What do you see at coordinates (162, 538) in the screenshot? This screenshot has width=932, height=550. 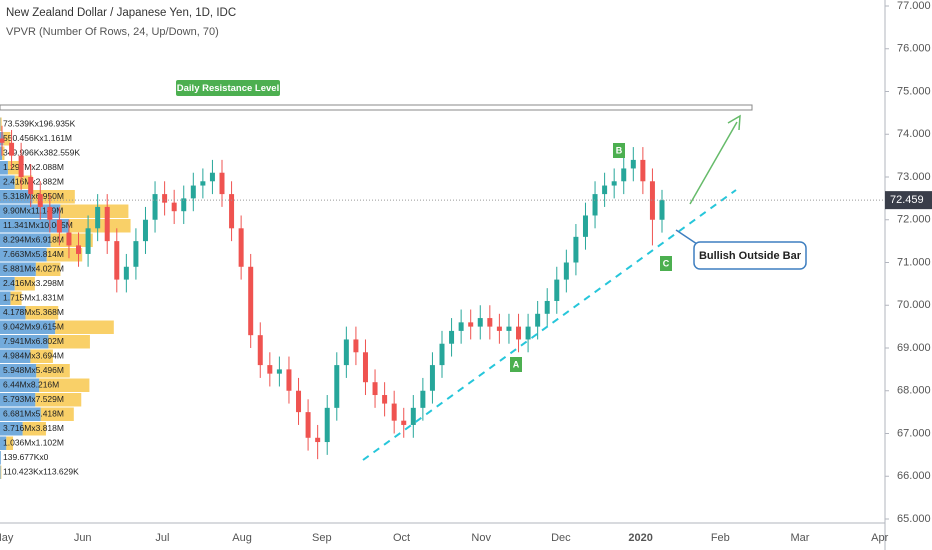 I see `x-tick-label: Jul` at bounding box center [162, 538].